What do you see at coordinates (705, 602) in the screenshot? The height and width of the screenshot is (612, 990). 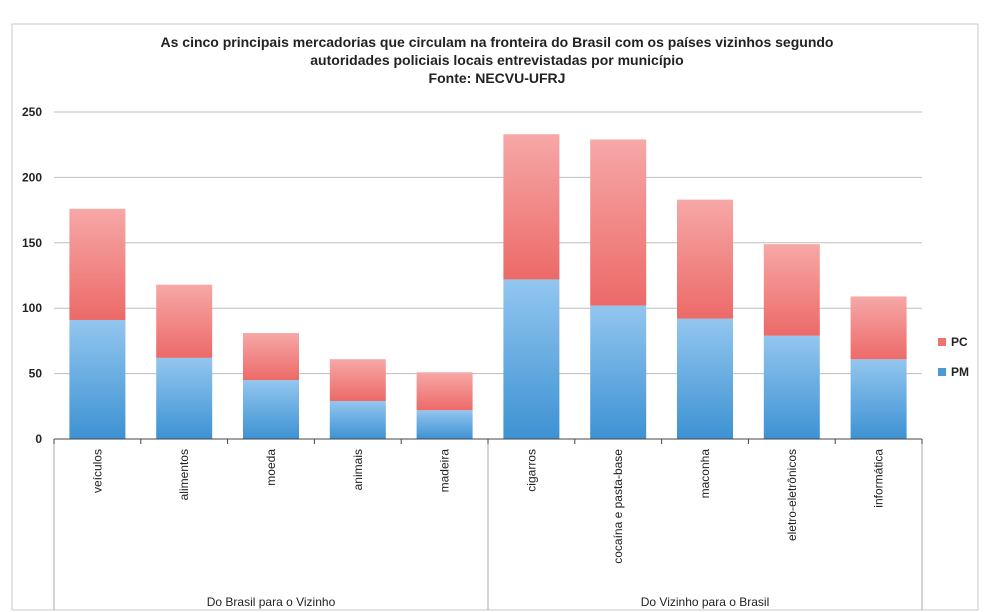 I see `x-group-label: Do Vizinho para o Brasil` at bounding box center [705, 602].